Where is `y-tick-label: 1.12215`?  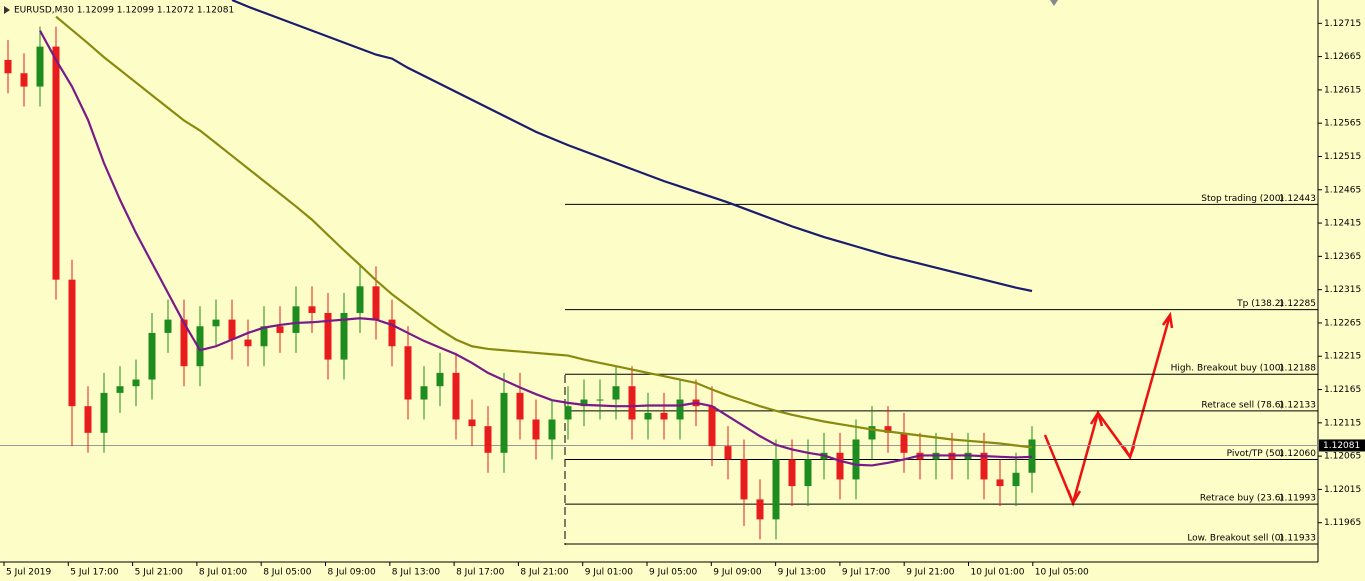
y-tick-label: 1.12215 is located at coordinates (1342, 357).